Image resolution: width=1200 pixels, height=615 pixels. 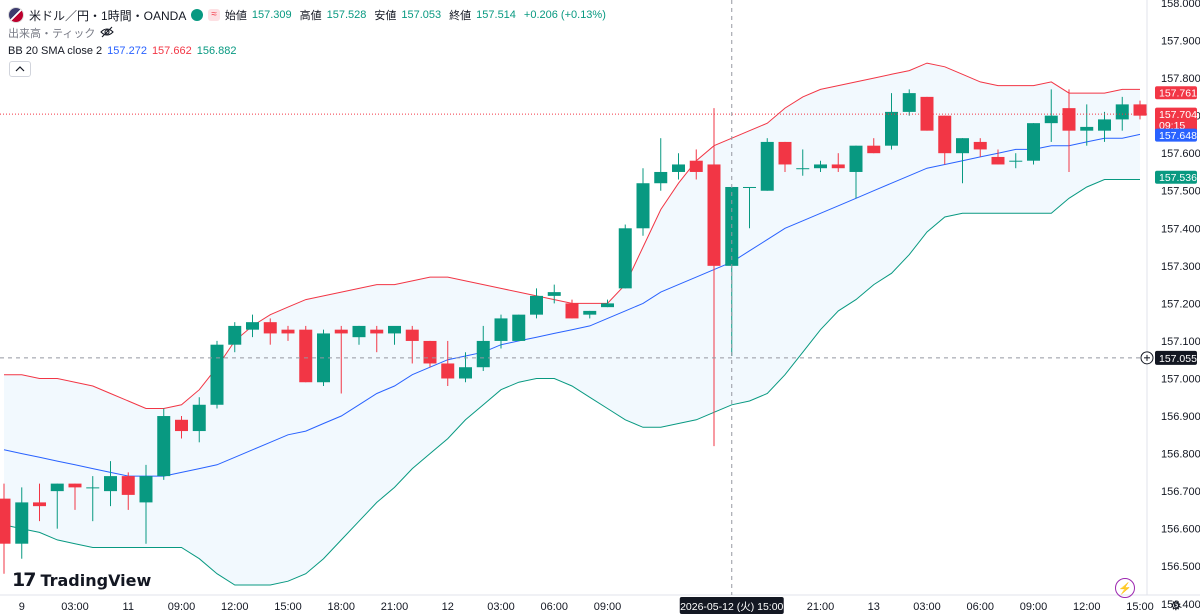 I want to click on price-tag-label: 157.761, so click(x=1178, y=94).